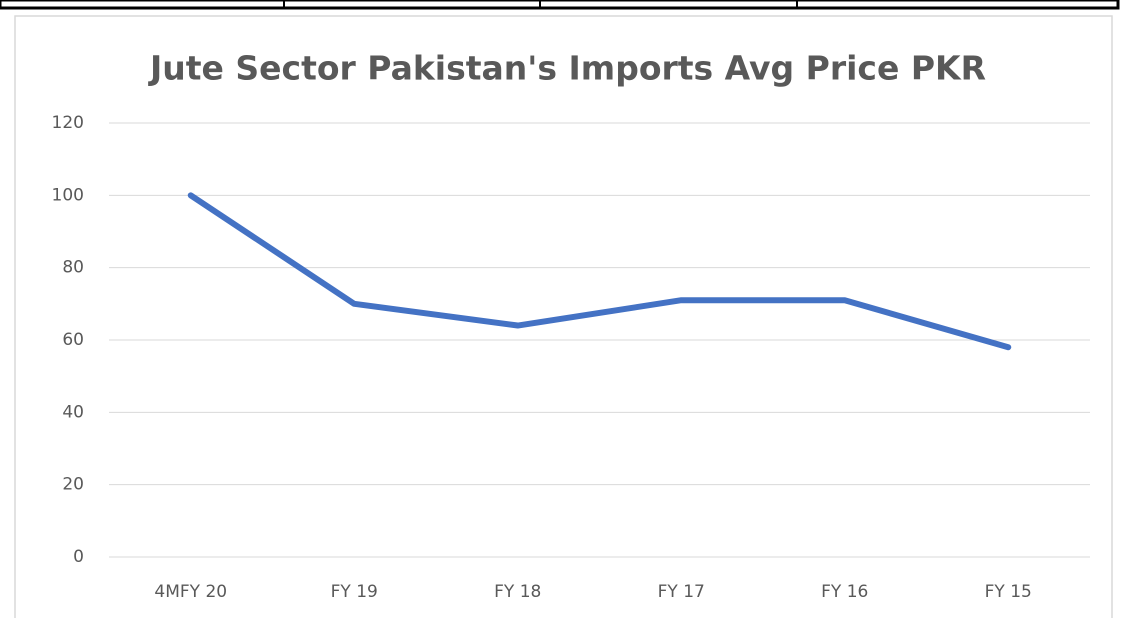  I want to click on y-tick-label: 80, so click(73, 268).